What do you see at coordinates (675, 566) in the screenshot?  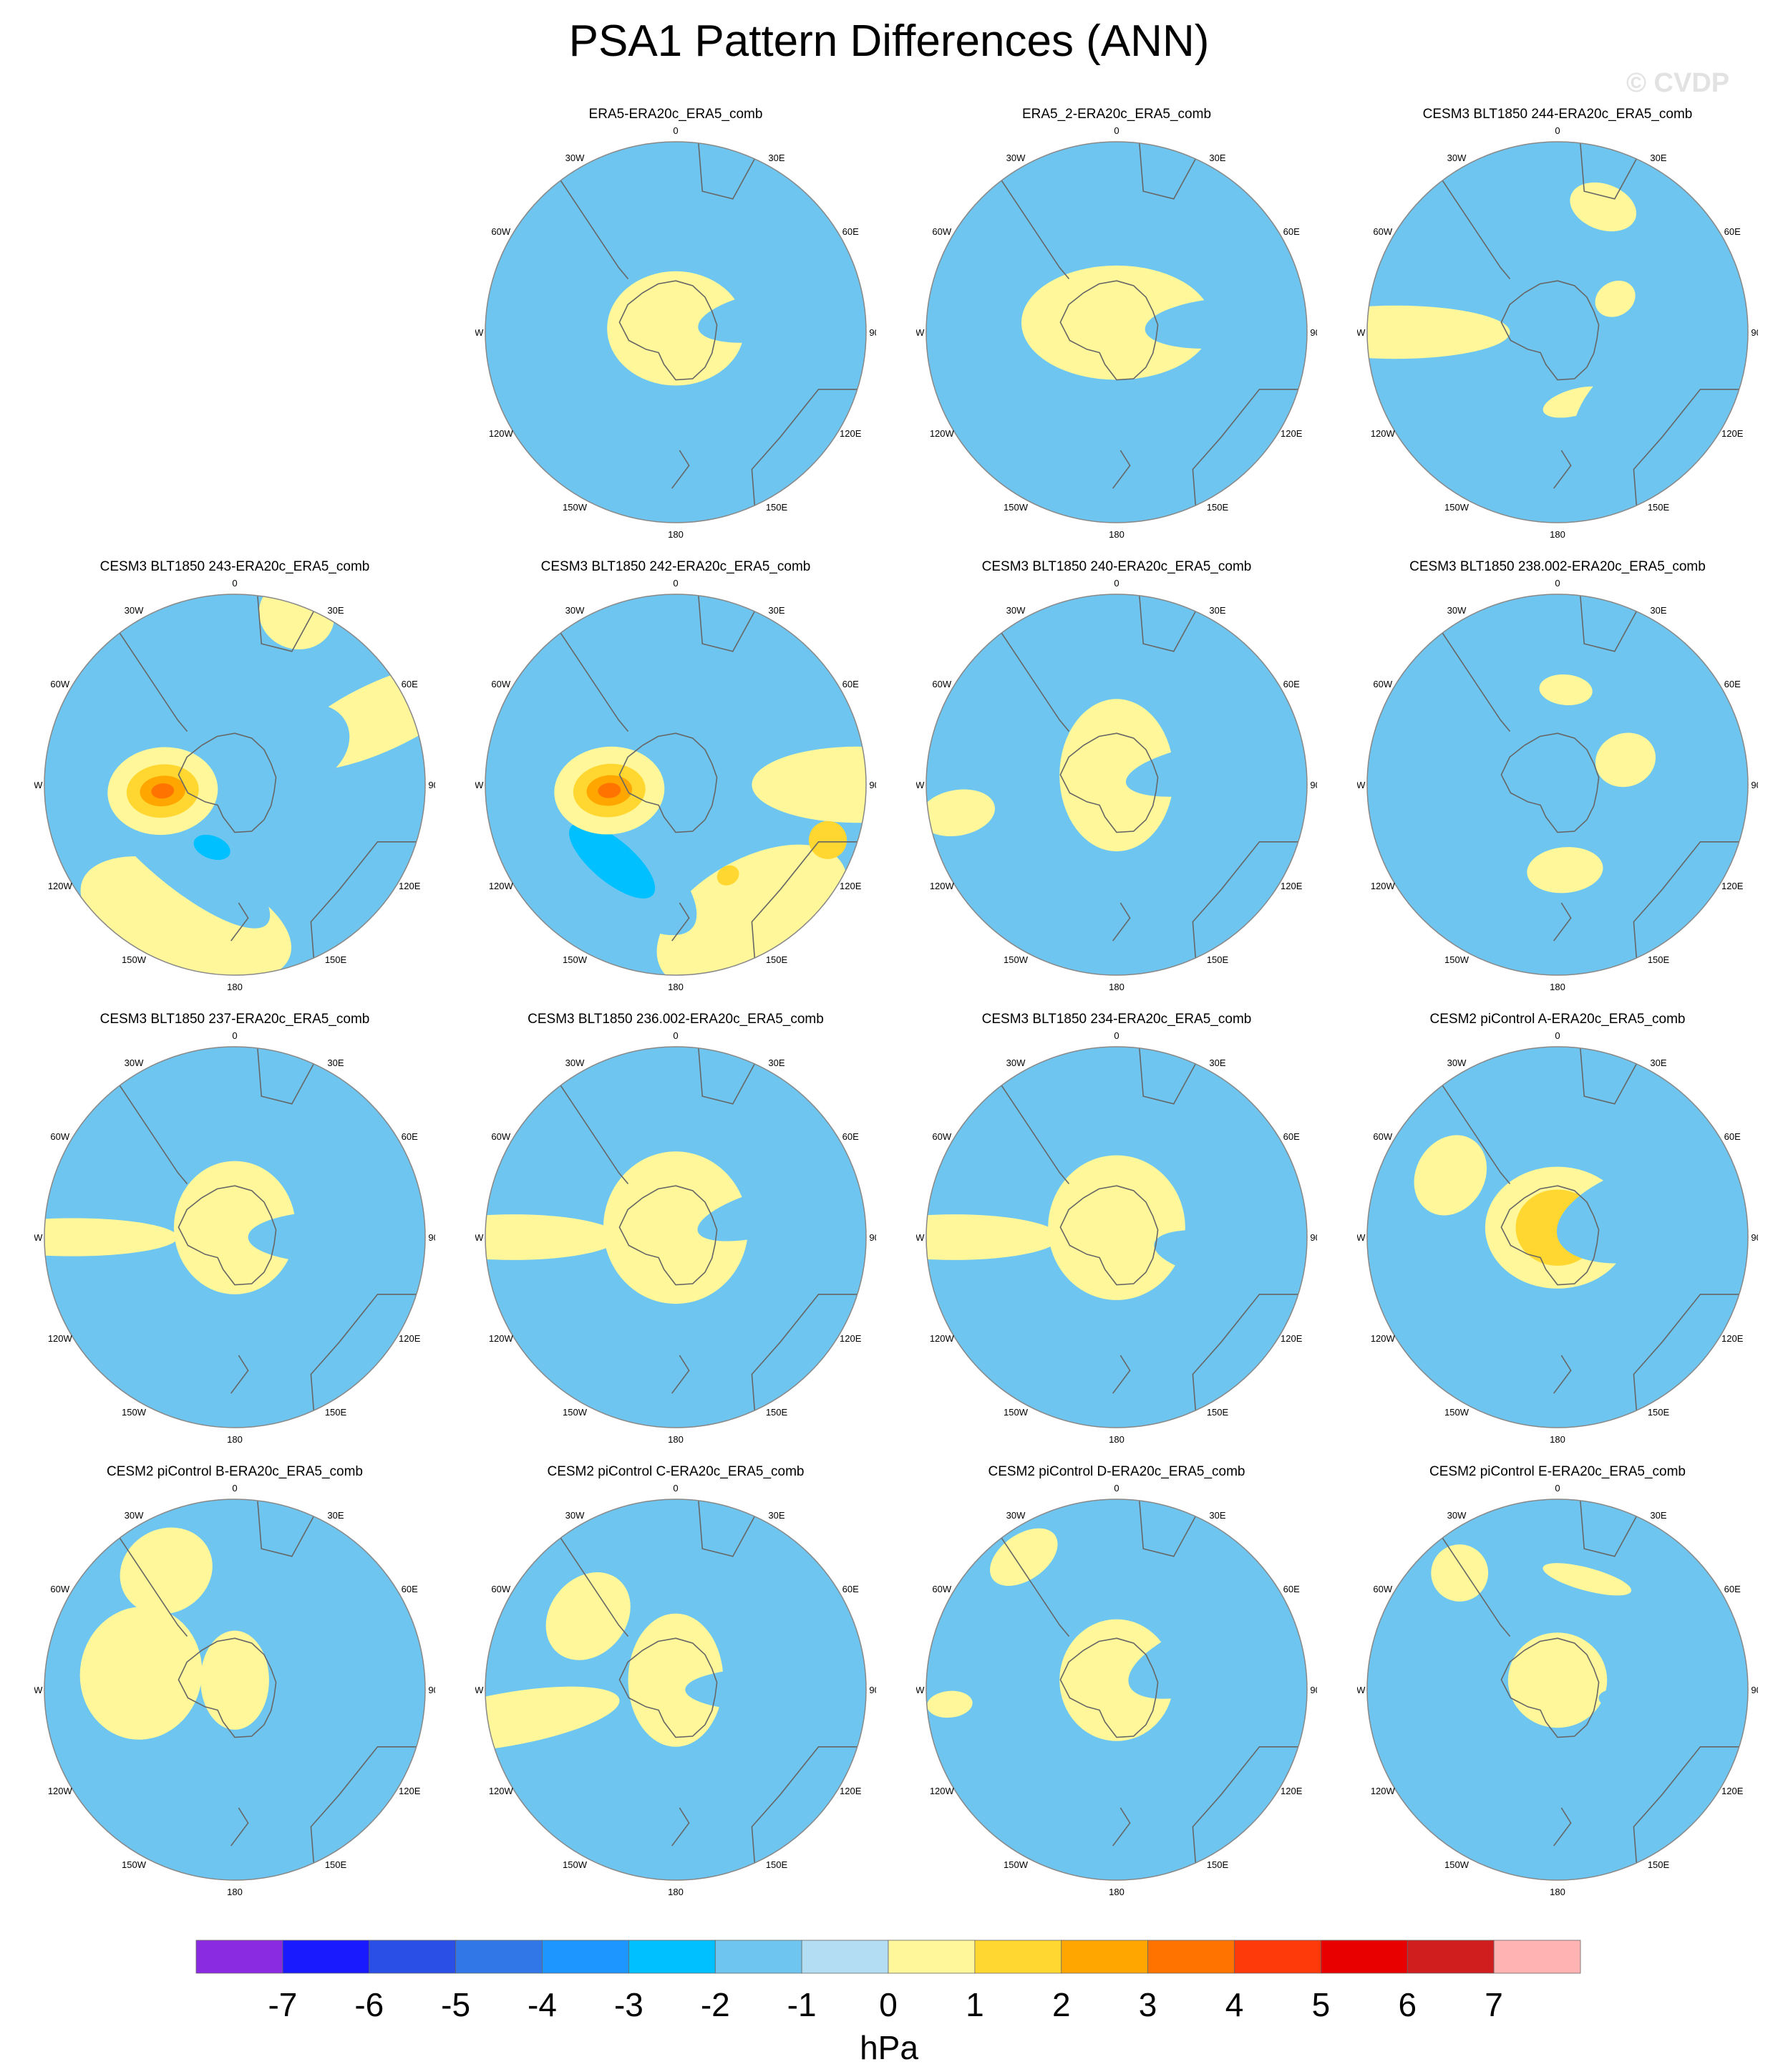 I see `panel-title: CESM3 BLT1850 242-ERA20c_ERA5_comb` at bounding box center [675, 566].